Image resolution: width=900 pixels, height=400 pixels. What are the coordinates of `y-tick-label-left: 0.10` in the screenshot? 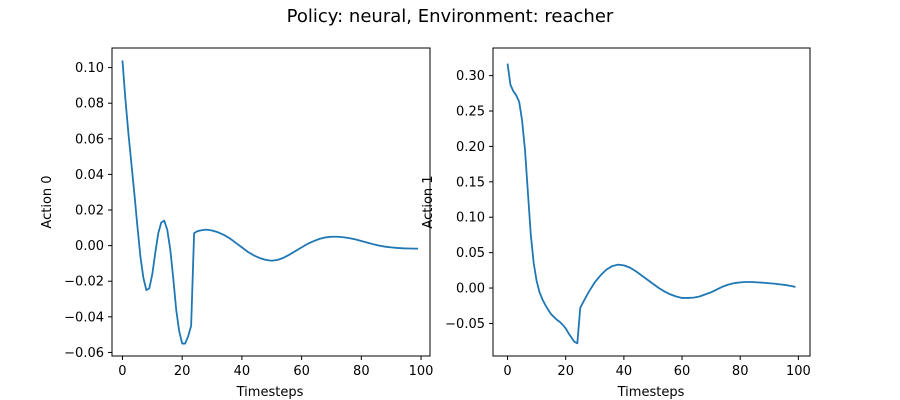 It's located at (89, 68).